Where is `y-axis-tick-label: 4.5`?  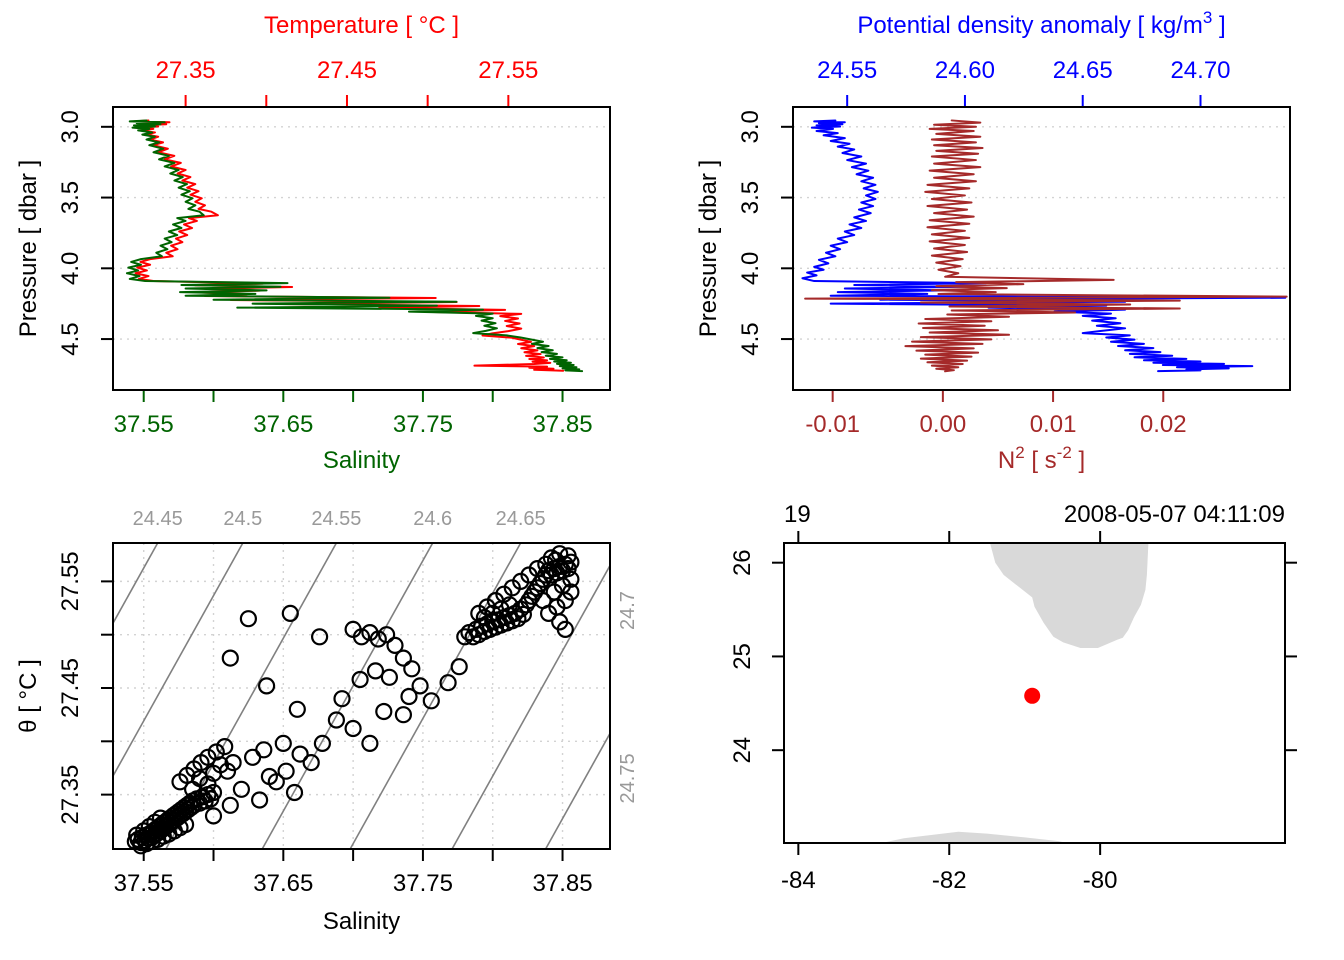
y-axis-tick-label: 4.5 is located at coordinates (750, 338).